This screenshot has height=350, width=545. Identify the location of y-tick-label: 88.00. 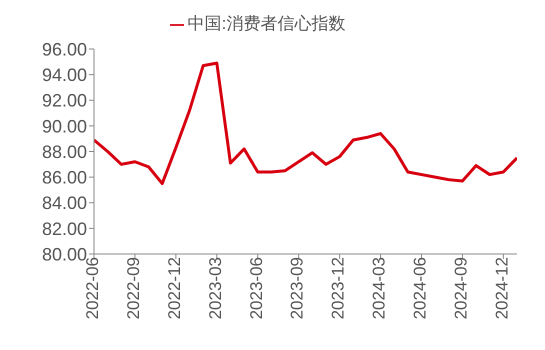
(64, 152).